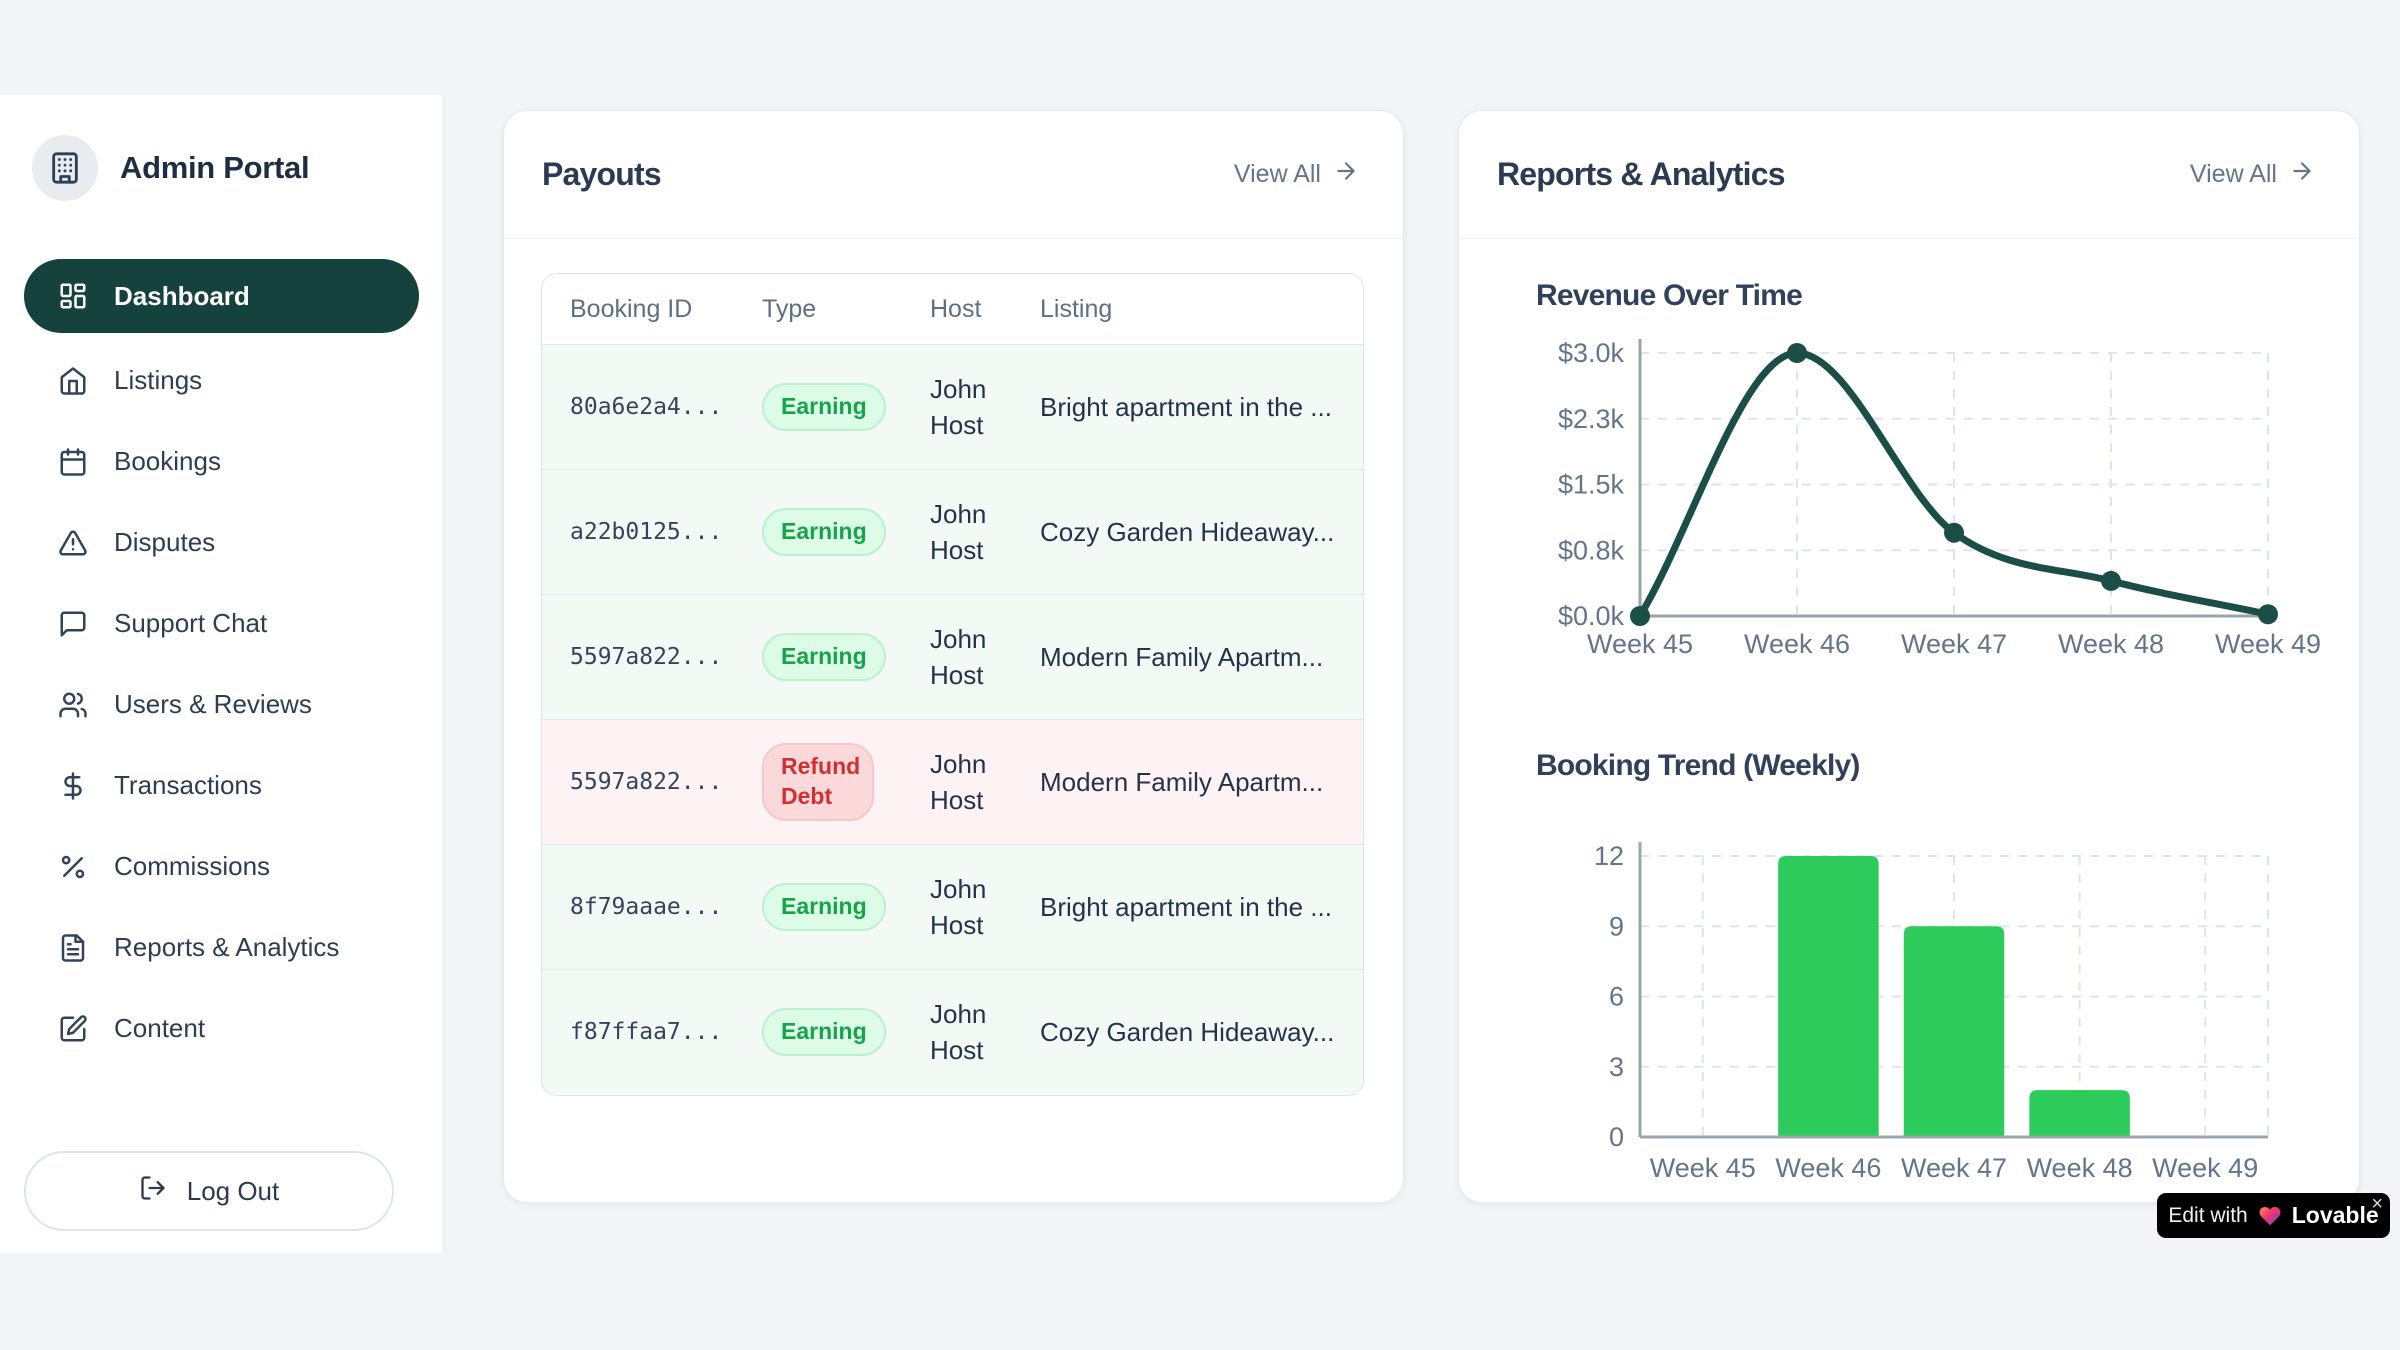 This screenshot has width=2400, height=1350. What do you see at coordinates (73, 786) in the screenshot?
I see `dollar-sign-icon` at bounding box center [73, 786].